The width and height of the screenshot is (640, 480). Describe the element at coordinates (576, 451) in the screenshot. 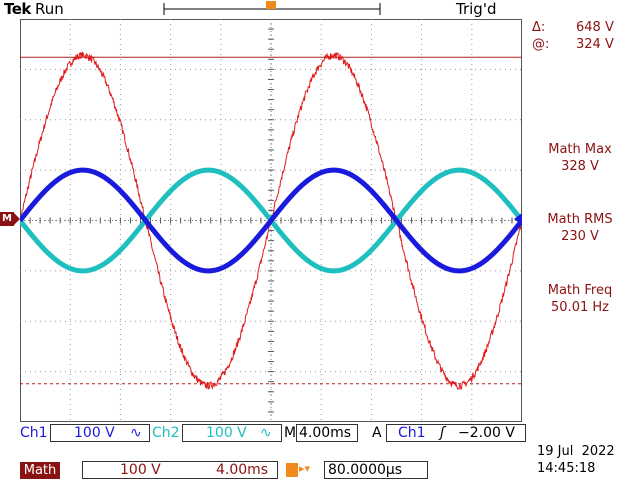

I see `date-display: 19 Jul 2022` at that location.